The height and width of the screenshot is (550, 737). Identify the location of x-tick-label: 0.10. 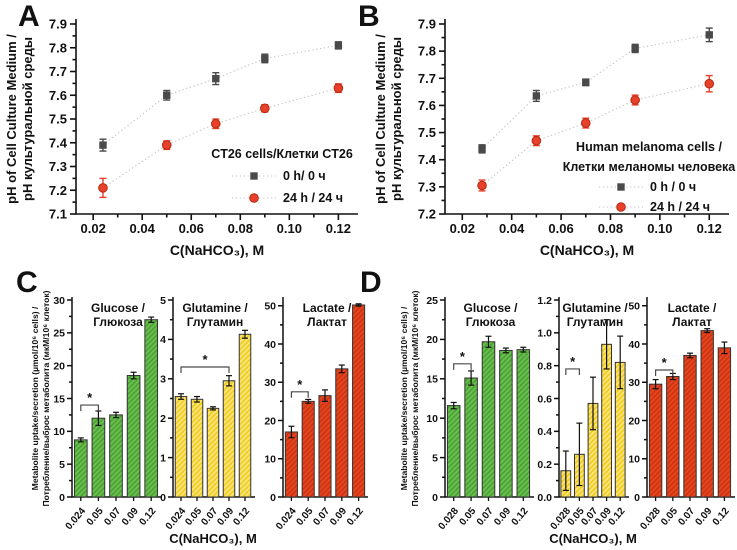
(289, 228).